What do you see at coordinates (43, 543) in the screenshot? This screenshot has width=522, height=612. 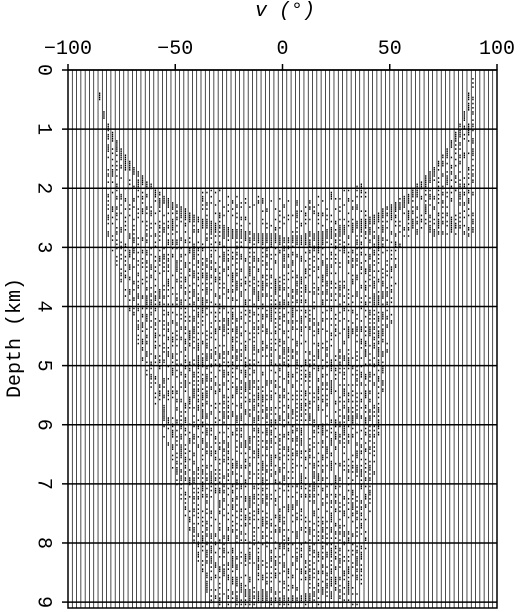 I see `y-tick-label: 8` at bounding box center [43, 543].